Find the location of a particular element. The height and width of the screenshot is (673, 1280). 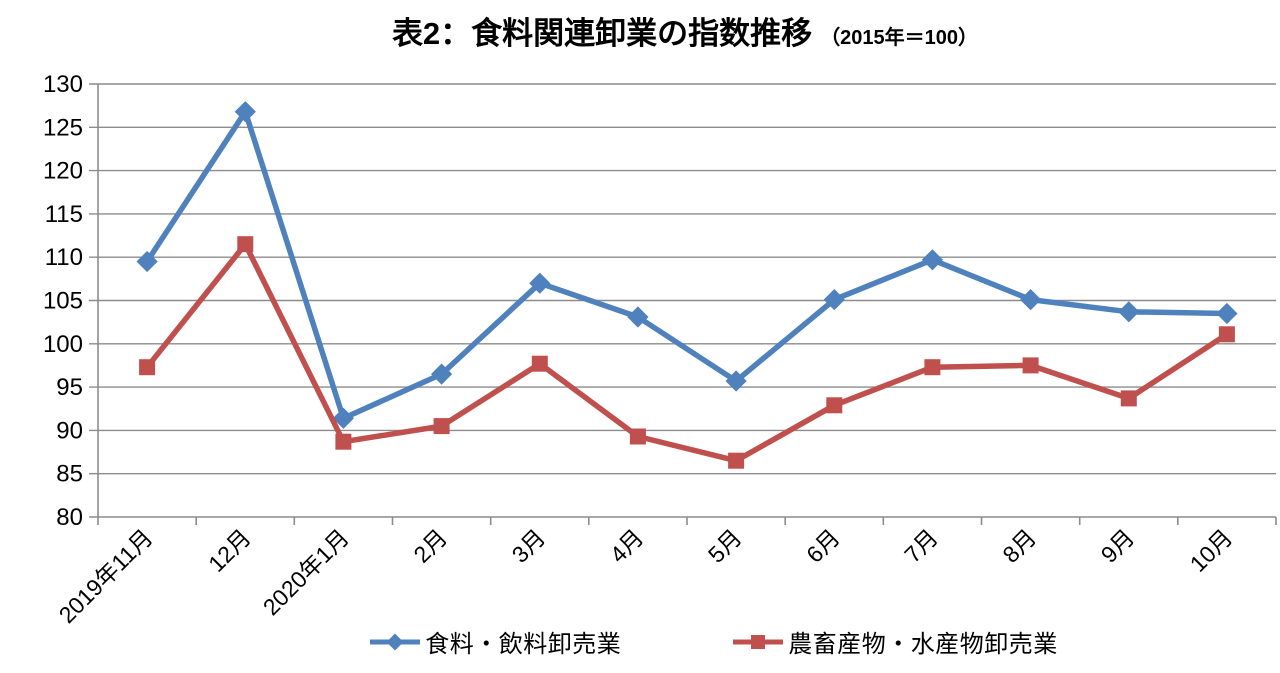

legend-label-agri-marine-wholesale: 農畜産物・水産物卸売業 is located at coordinates (923, 644).